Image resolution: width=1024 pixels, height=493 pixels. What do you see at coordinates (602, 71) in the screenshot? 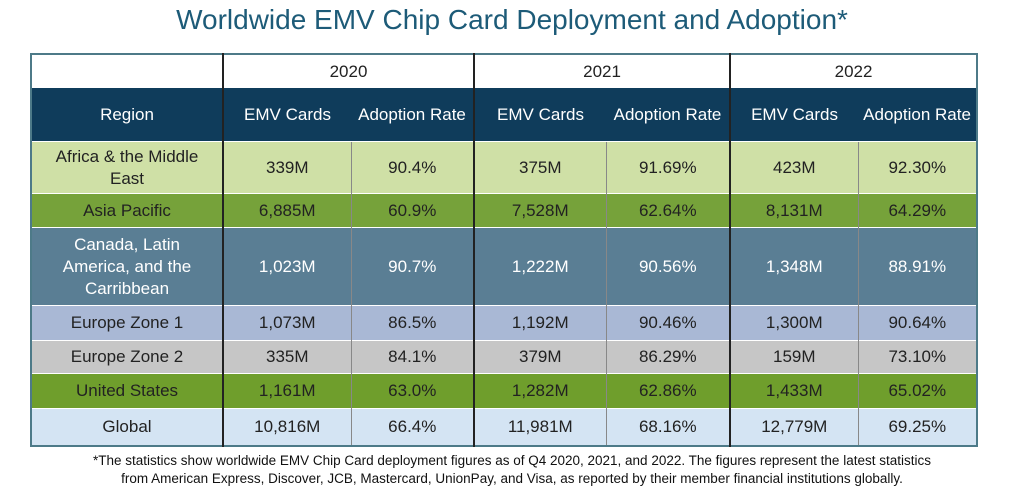
I see `year-2021: 2021` at bounding box center [602, 71].